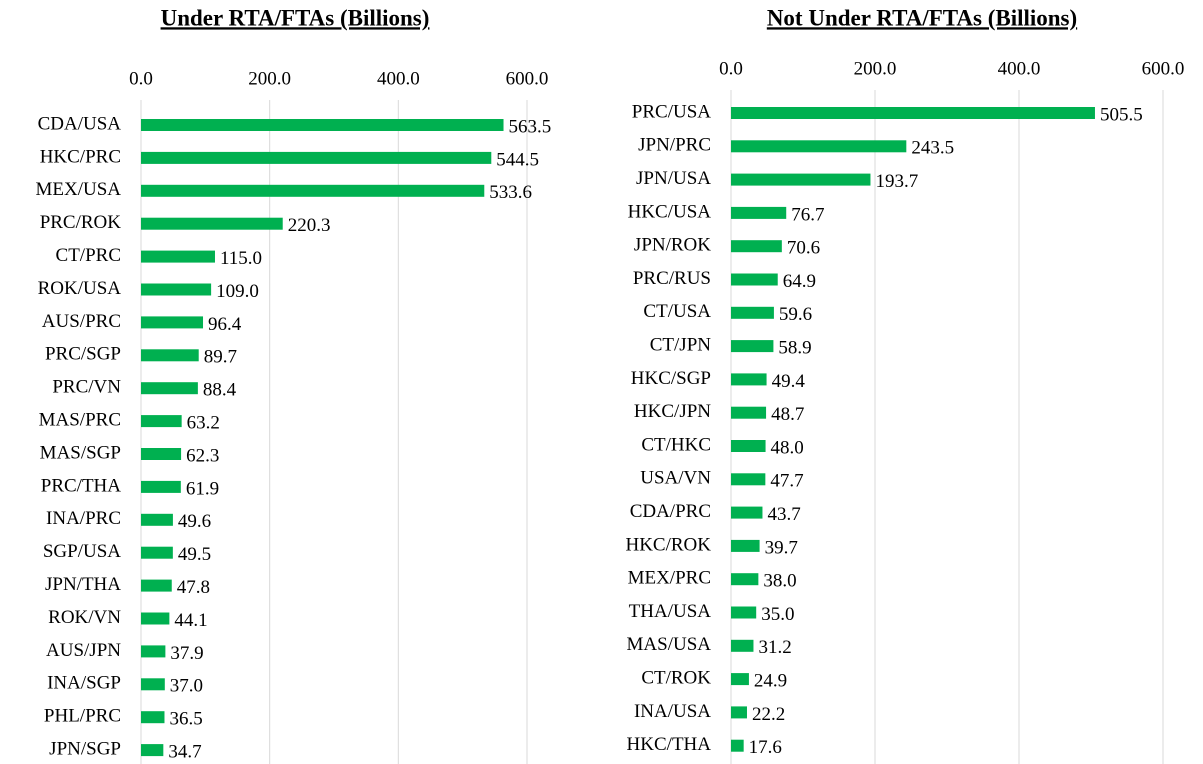 The height and width of the screenshot is (764, 1203). Describe the element at coordinates (783, 514) in the screenshot. I see `value-label: 43.7` at that location.